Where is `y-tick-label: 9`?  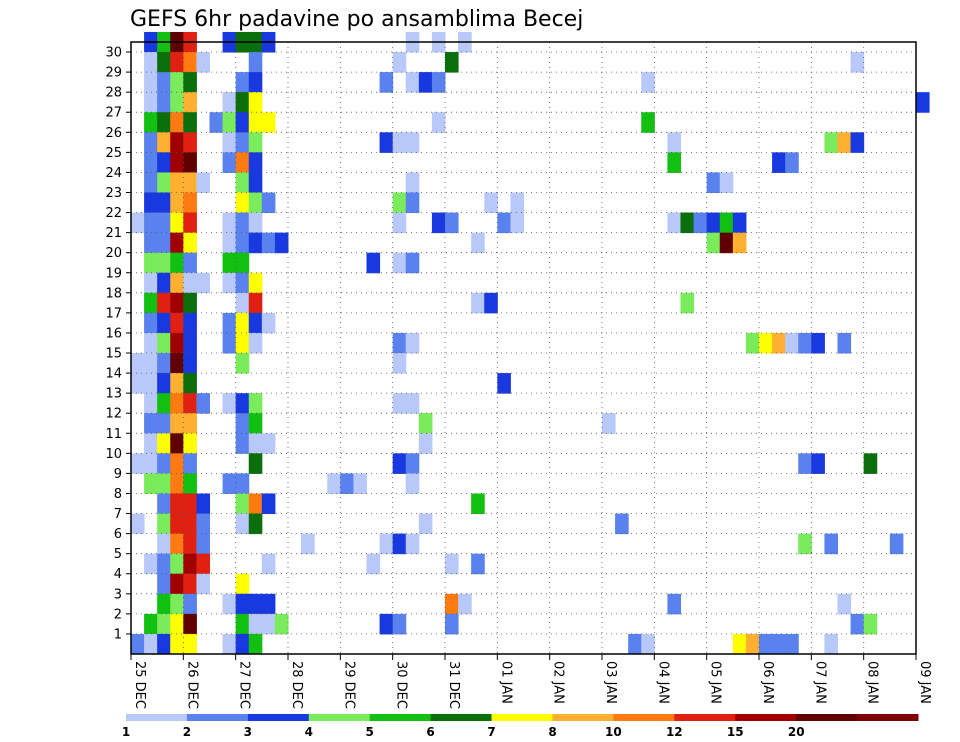
y-tick-label: 9 is located at coordinates (118, 474).